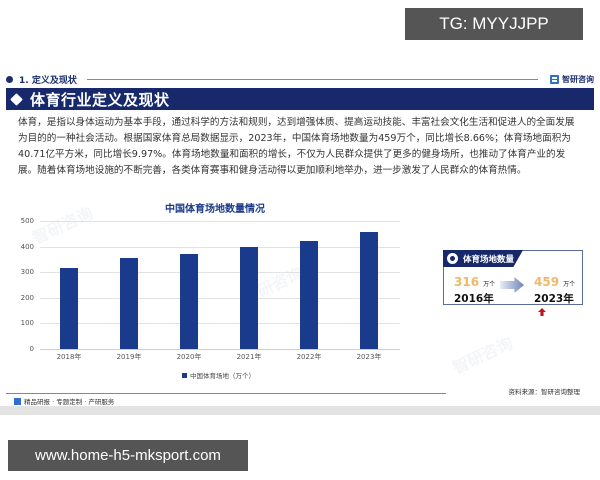  What do you see at coordinates (189, 301) in the screenshot?
I see `bar-2020` at bounding box center [189, 301].